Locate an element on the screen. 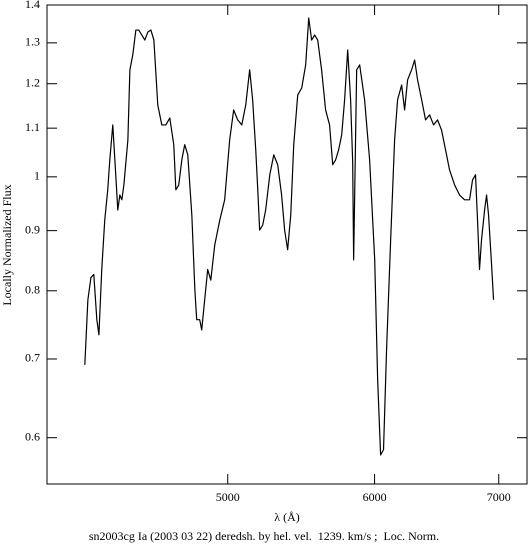  y-tick-label: 0.8 is located at coordinates (32, 290).